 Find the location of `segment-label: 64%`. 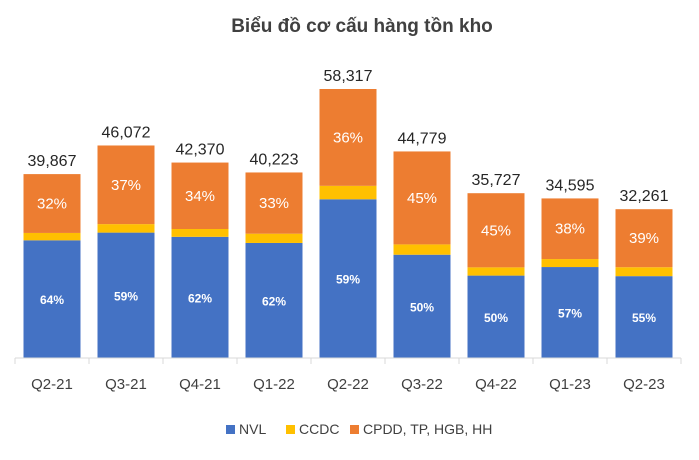

segment-label: 64% is located at coordinates (52, 300).